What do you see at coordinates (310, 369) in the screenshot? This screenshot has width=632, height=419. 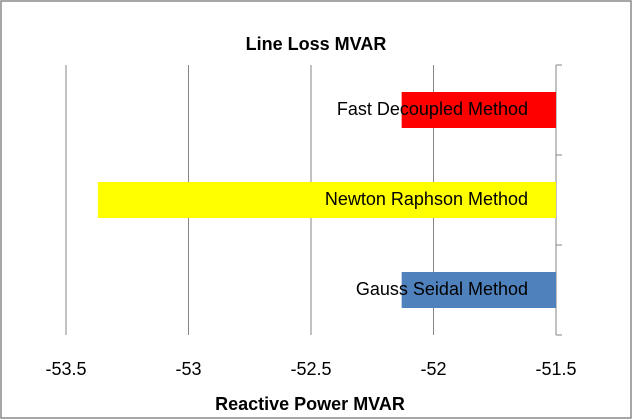 I see `x-tick-label: -52.5` at bounding box center [310, 369].